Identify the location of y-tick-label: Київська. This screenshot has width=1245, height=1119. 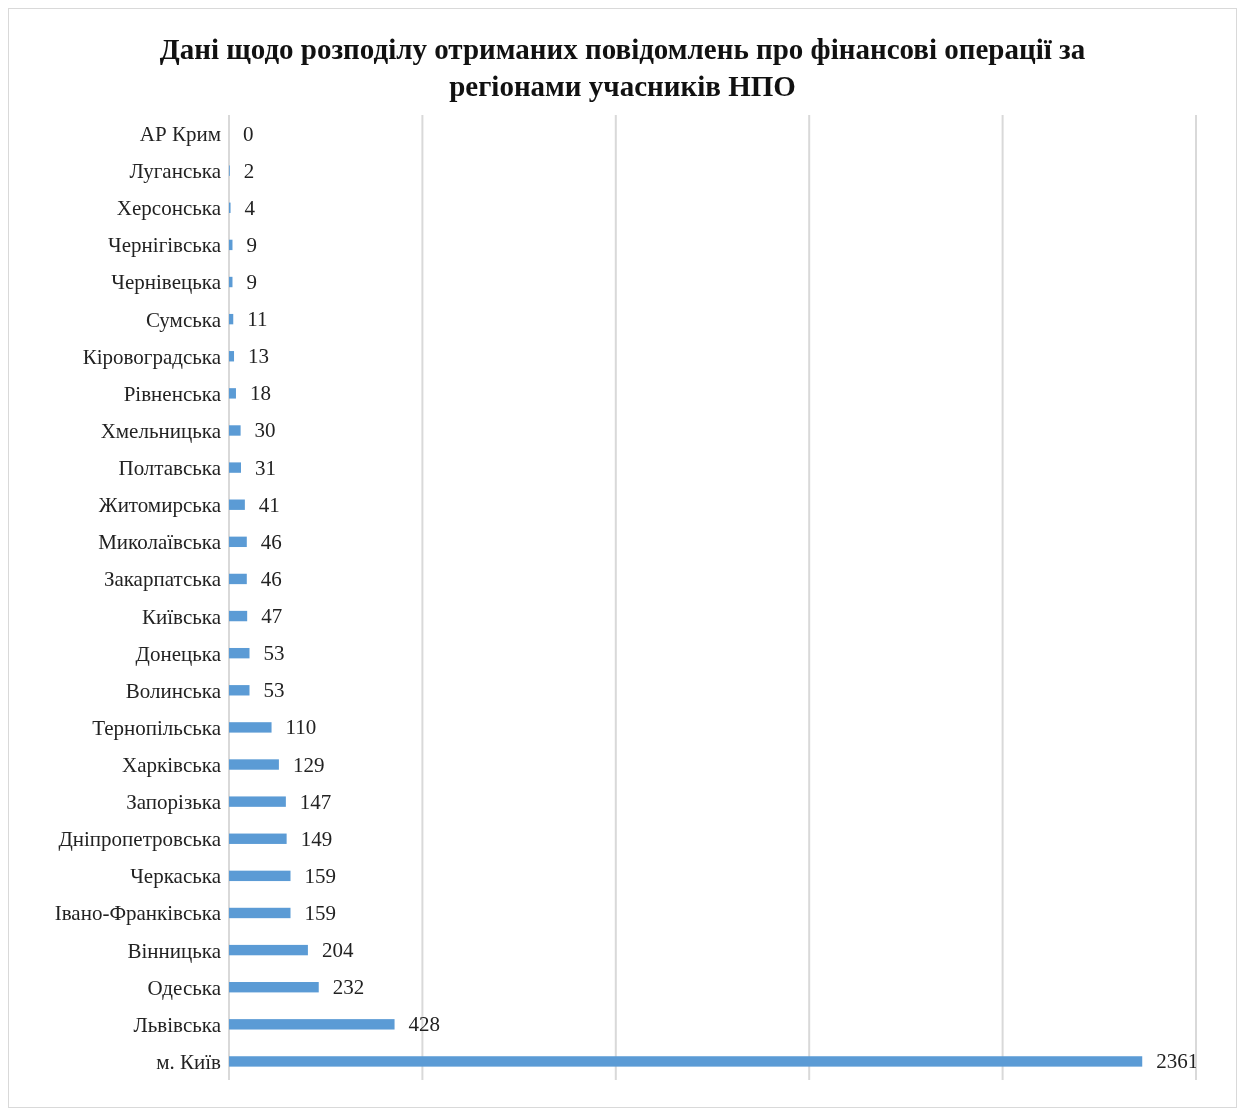
(182, 616).